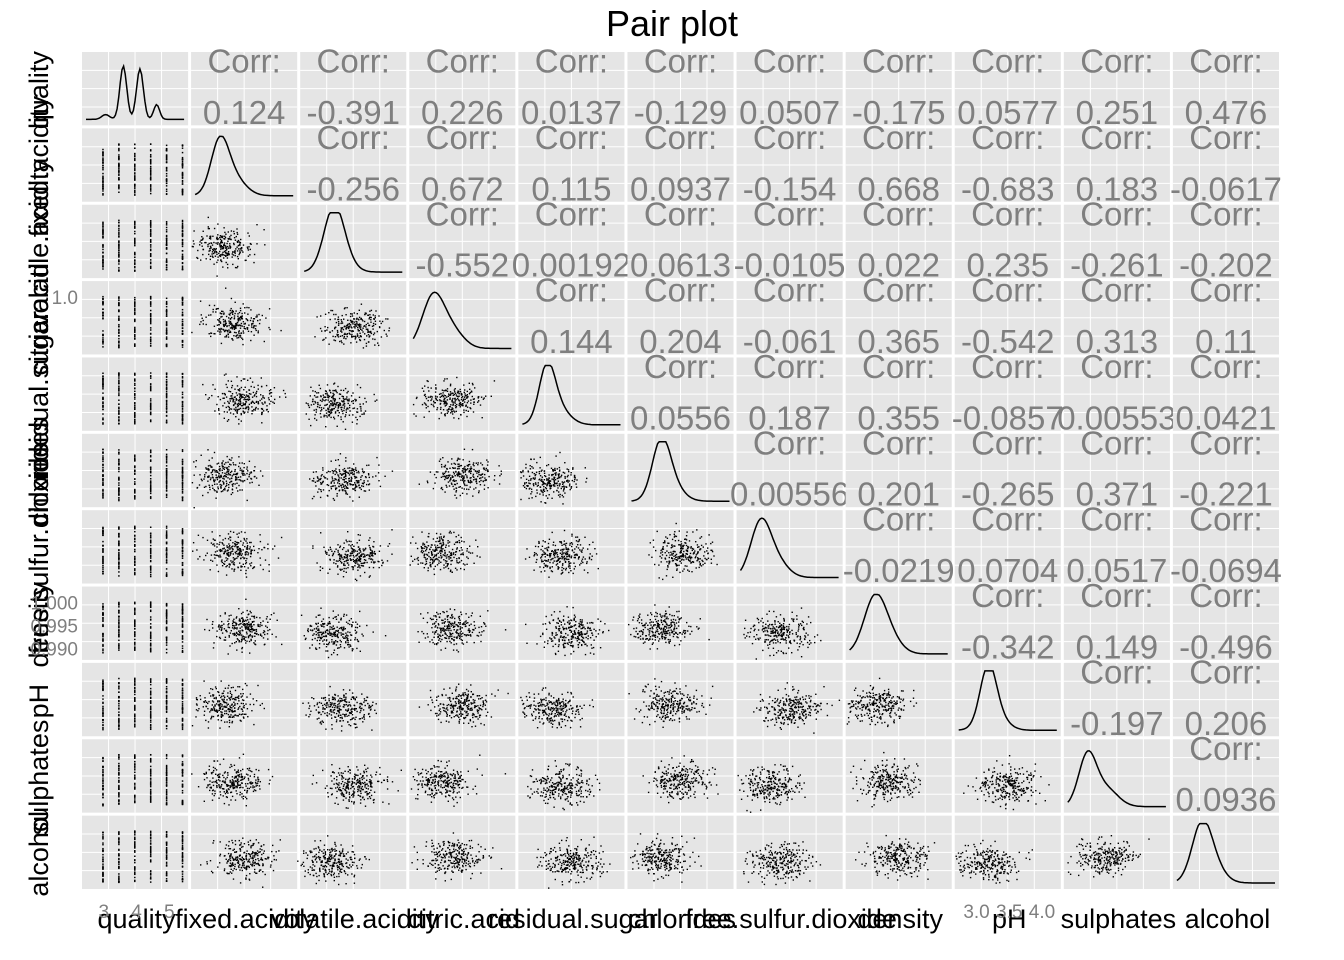  Describe the element at coordinates (462, 61) in the screenshot. I see `corr-label: Corr:` at that location.